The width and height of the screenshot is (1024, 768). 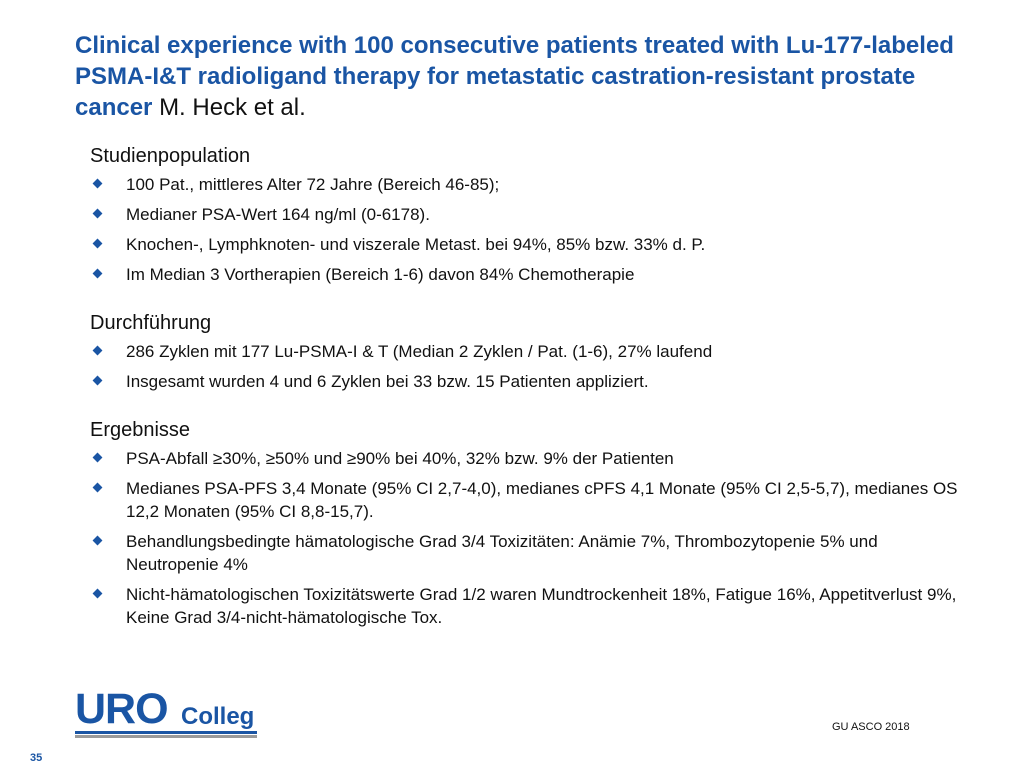 I want to click on section-heading: Ergebnisse, so click(x=140, y=430).